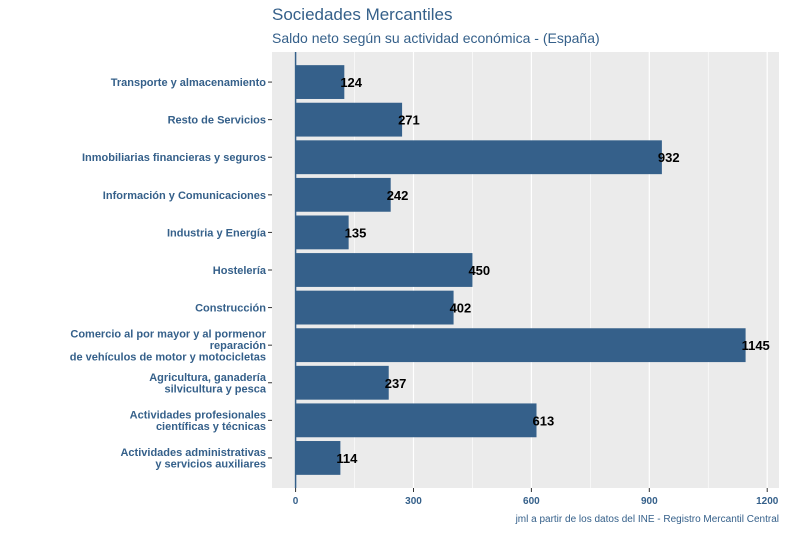 This screenshot has width=787, height=533. Describe the element at coordinates (669, 157) in the screenshot. I see `data-label: 932` at that location.